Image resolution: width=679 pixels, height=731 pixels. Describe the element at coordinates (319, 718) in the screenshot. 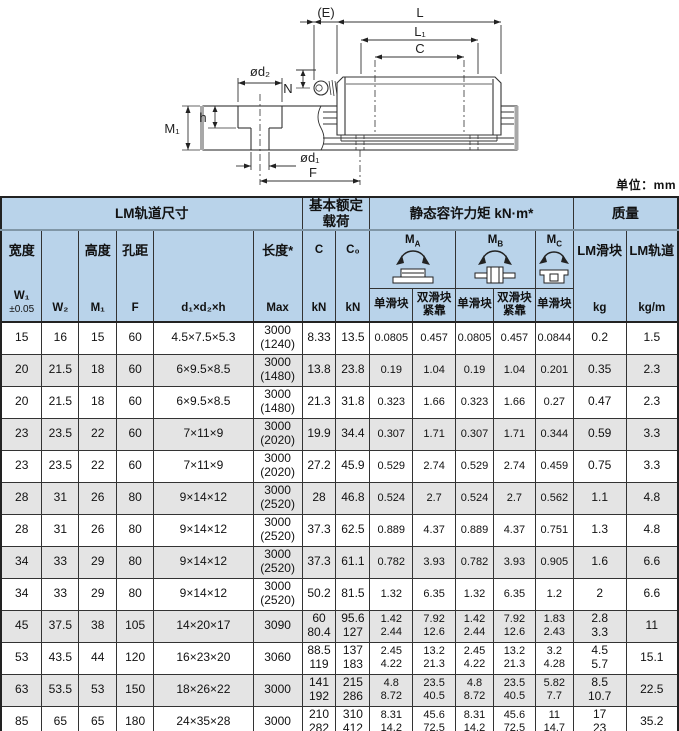

I see `table-cell: 210 282` at that location.